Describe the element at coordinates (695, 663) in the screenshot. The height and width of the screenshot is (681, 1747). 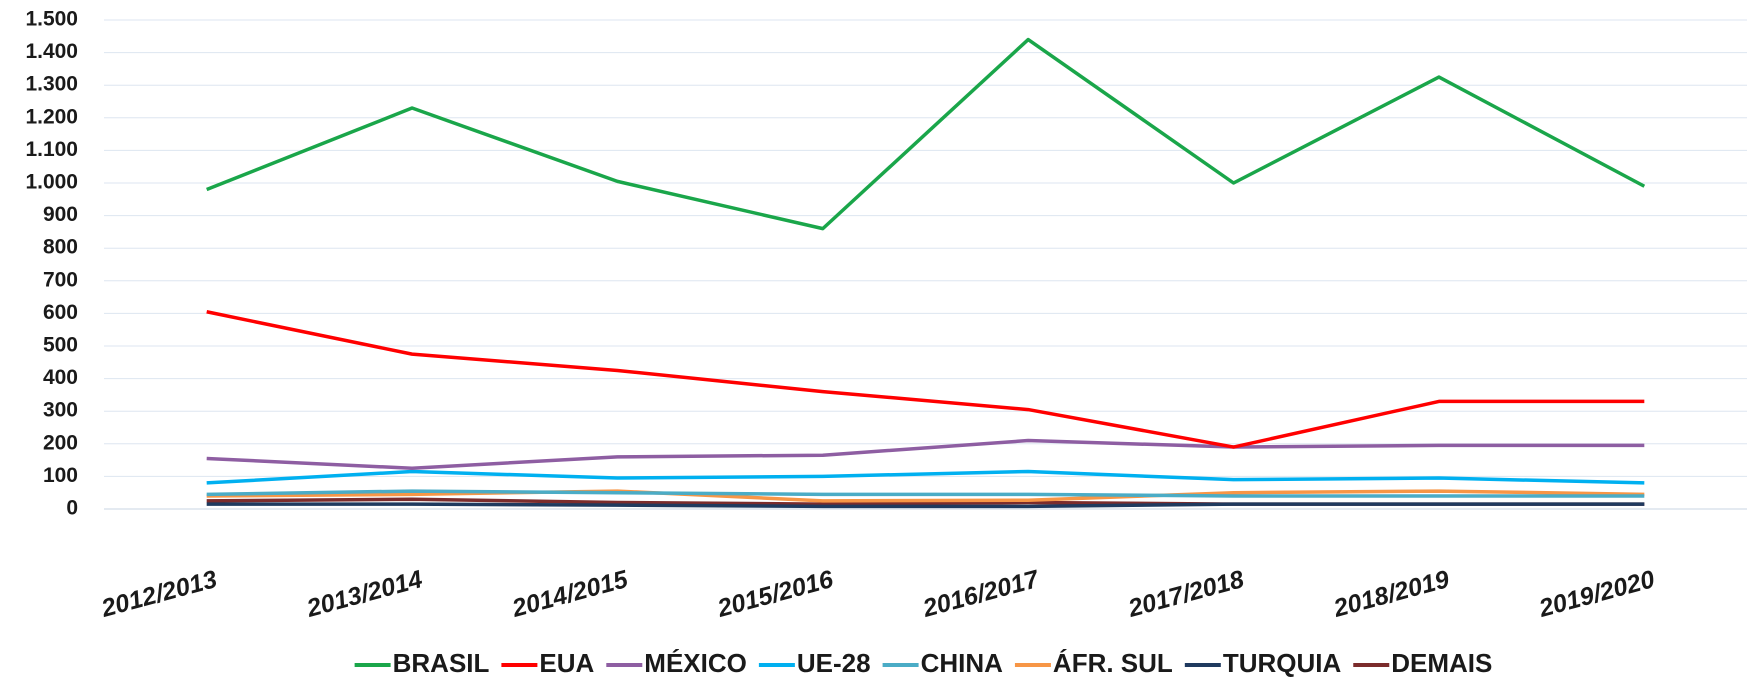
I see `legend-label: MÉXICO` at that location.